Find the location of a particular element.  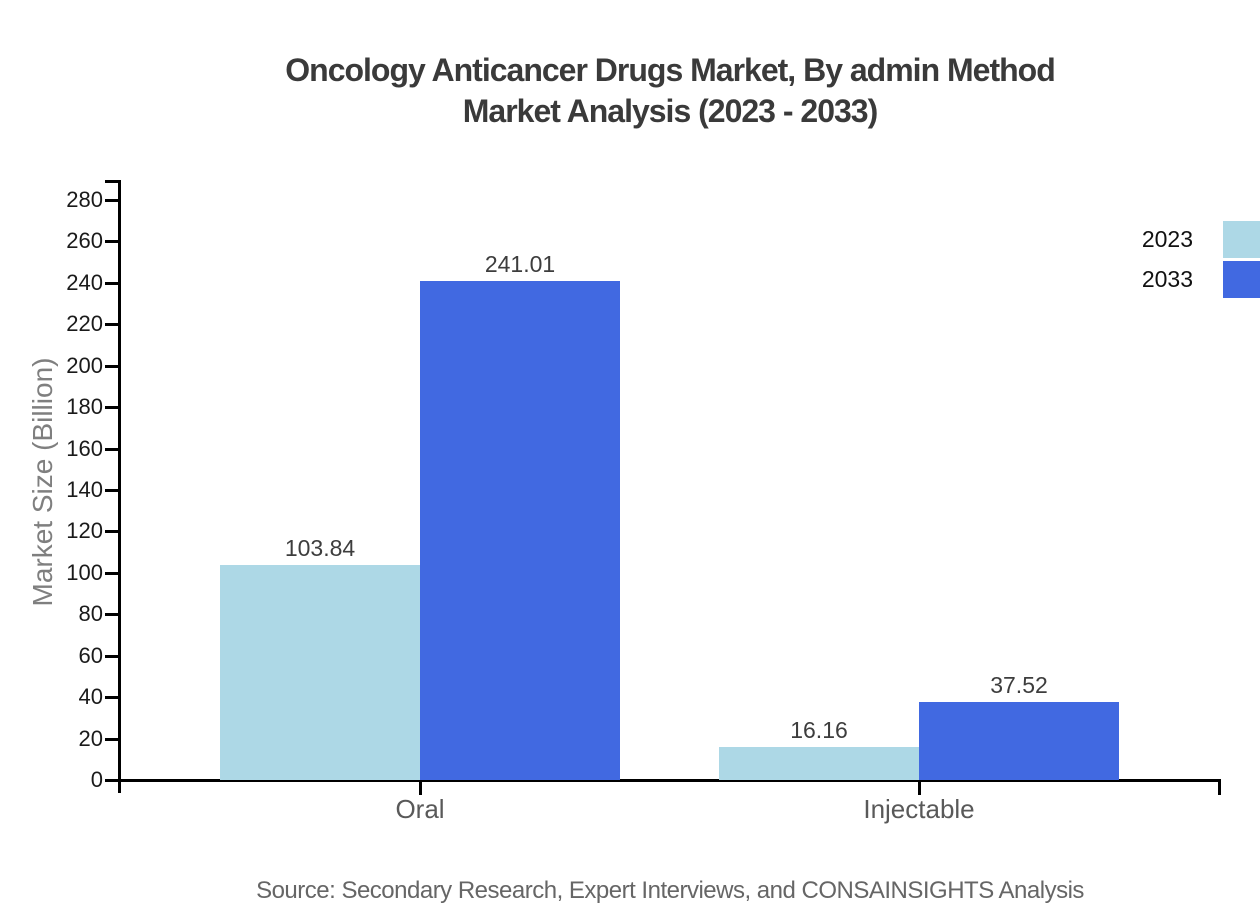

y-tick-label: 120 is located at coordinates (84, 531).